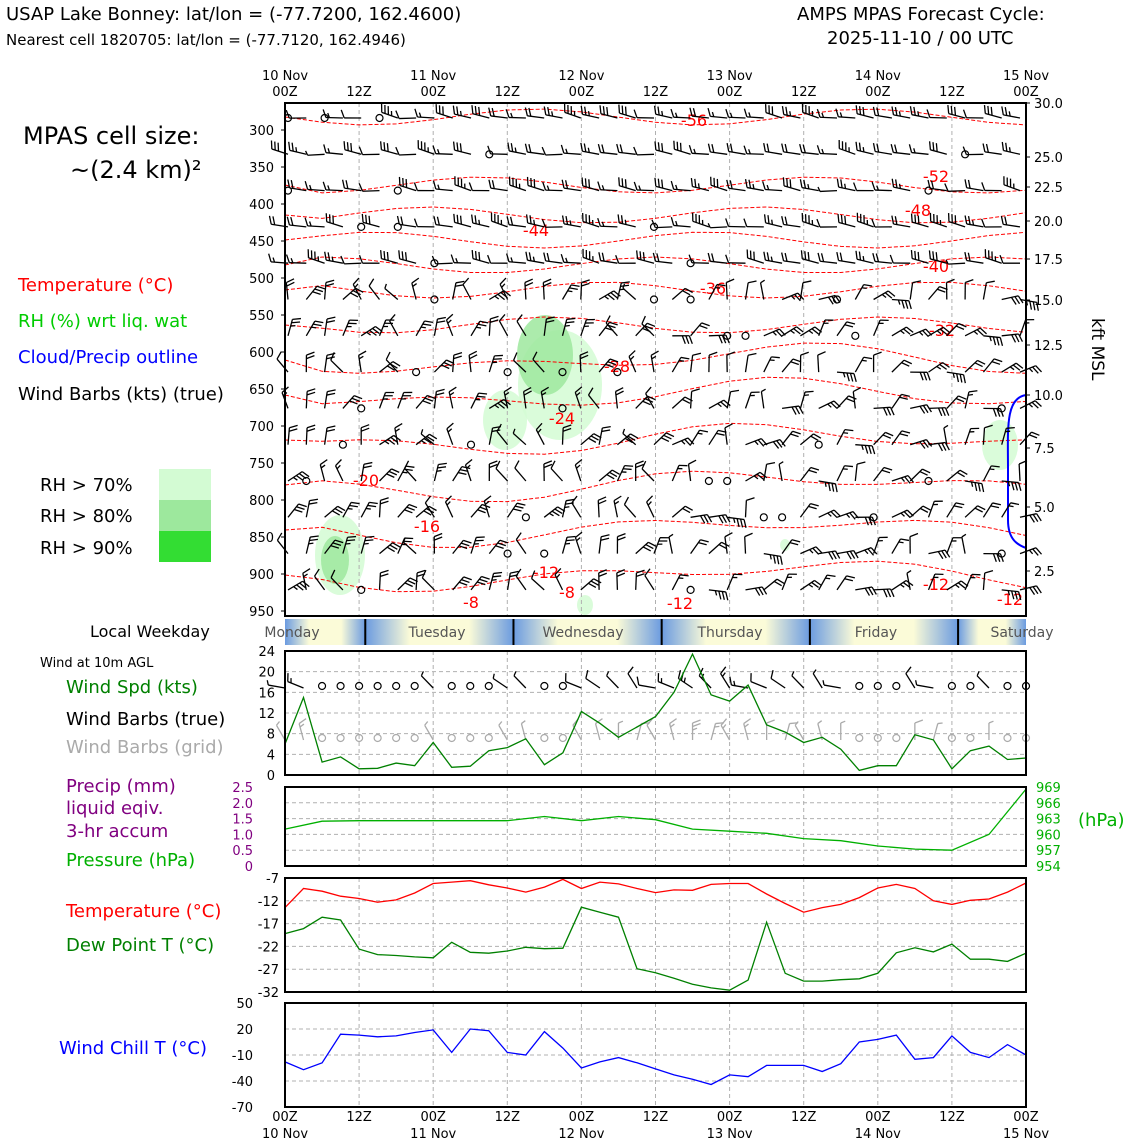 The width and height of the screenshot is (1140, 1140). I want to click on temperature-contour, so click(655, 215).